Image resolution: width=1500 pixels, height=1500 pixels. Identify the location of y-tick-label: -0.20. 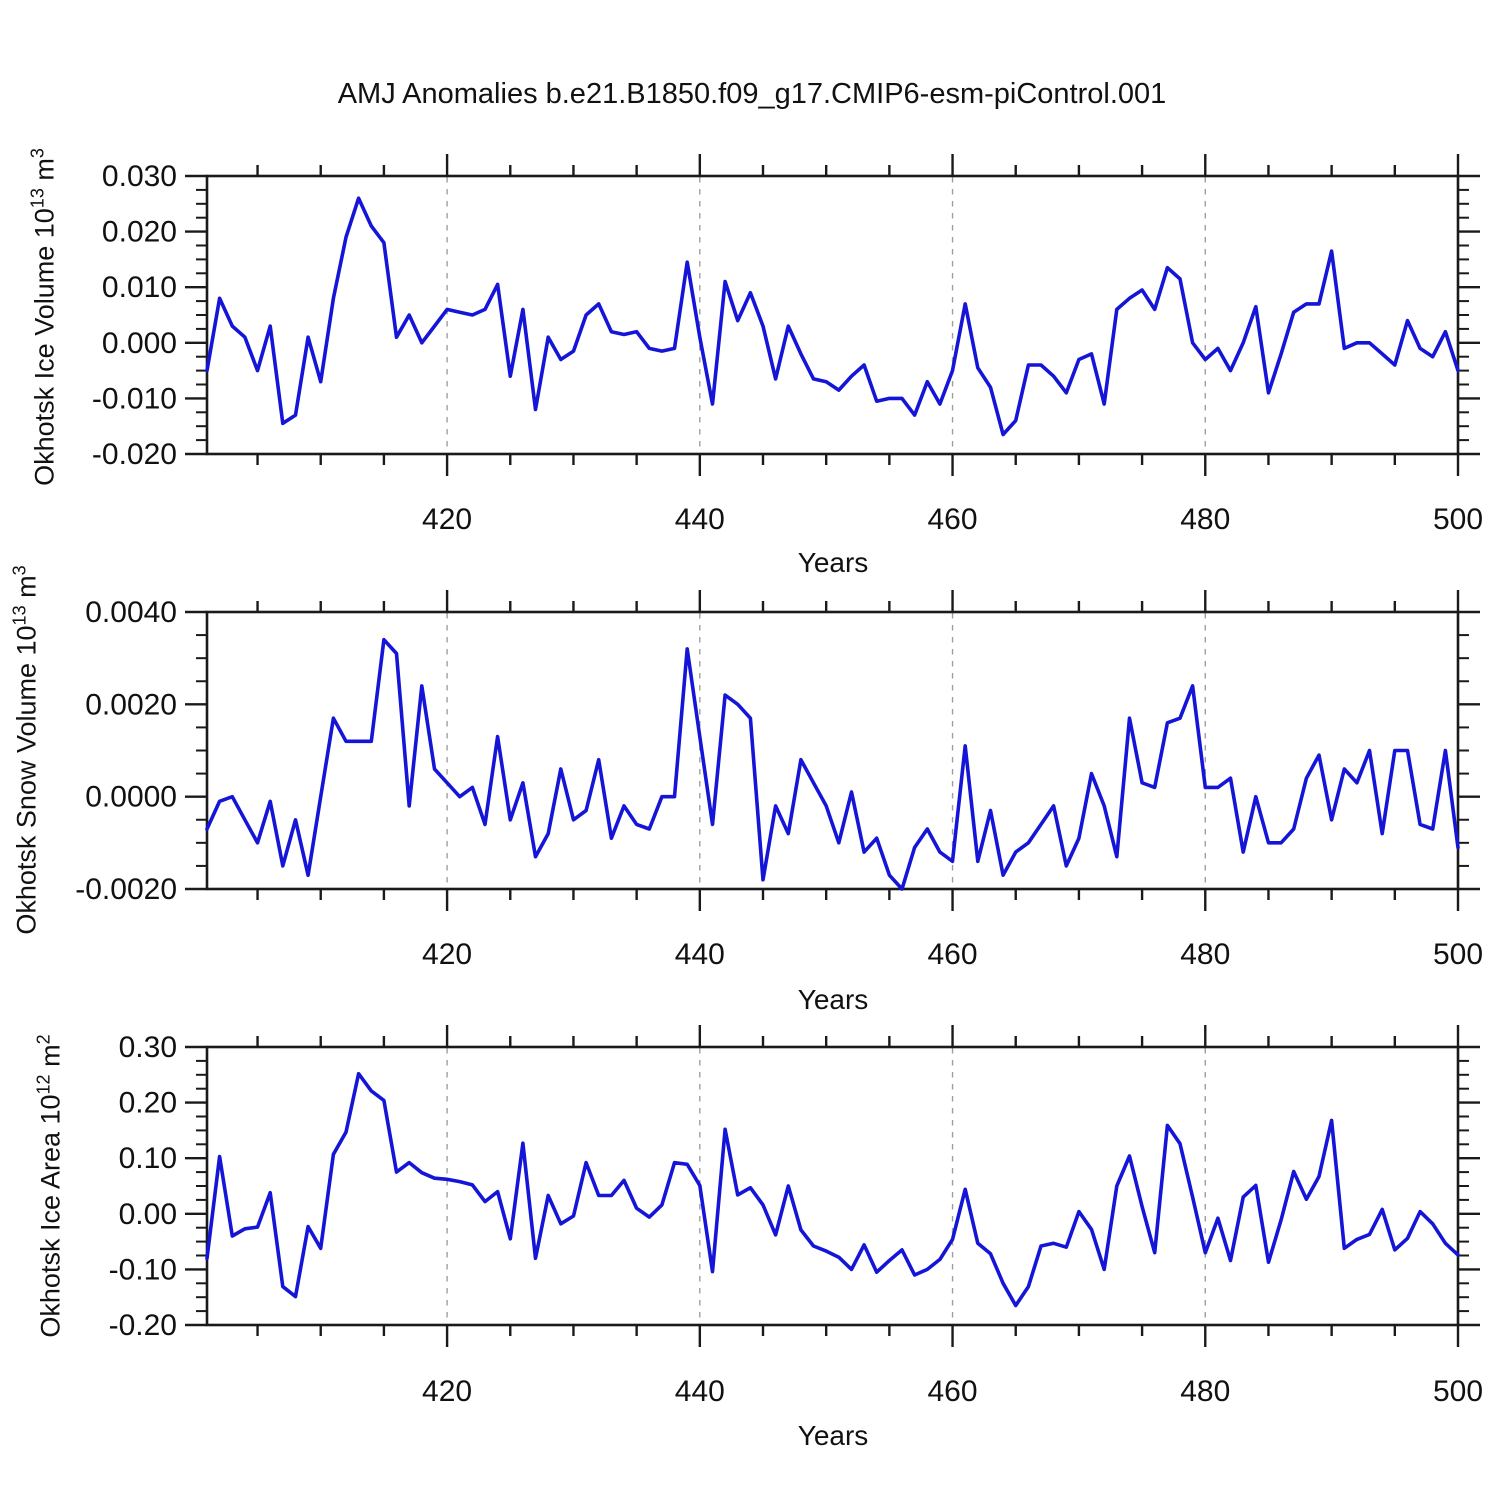
(143, 1325).